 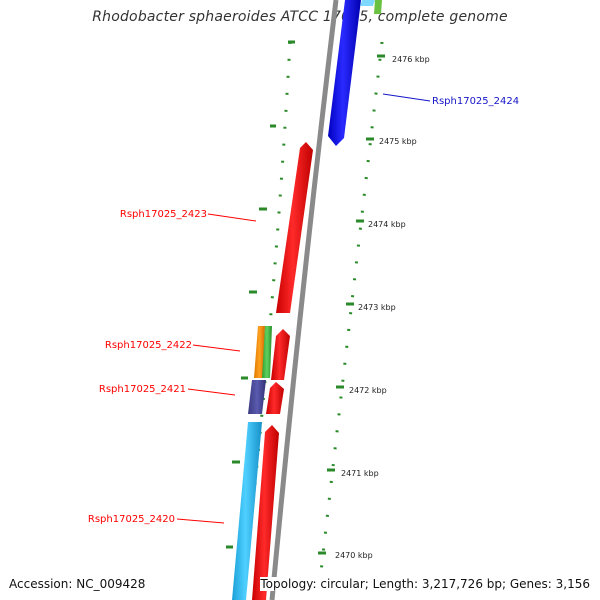 I want to click on gene-top-cyan-fragment, so click(x=367, y=3).